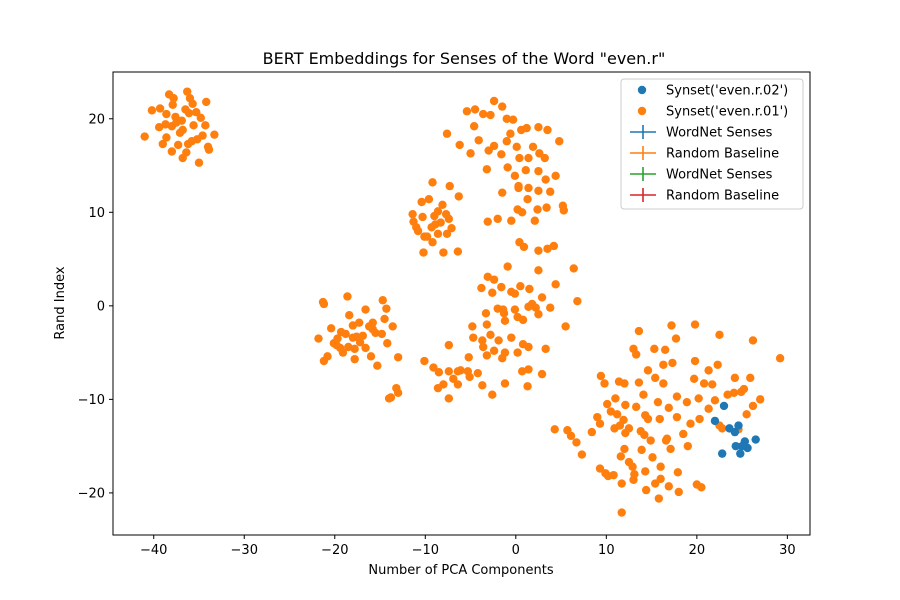 This screenshot has width=900, height=600. Describe the element at coordinates (516, 550) in the screenshot. I see `x-tick-label: 0` at that location.